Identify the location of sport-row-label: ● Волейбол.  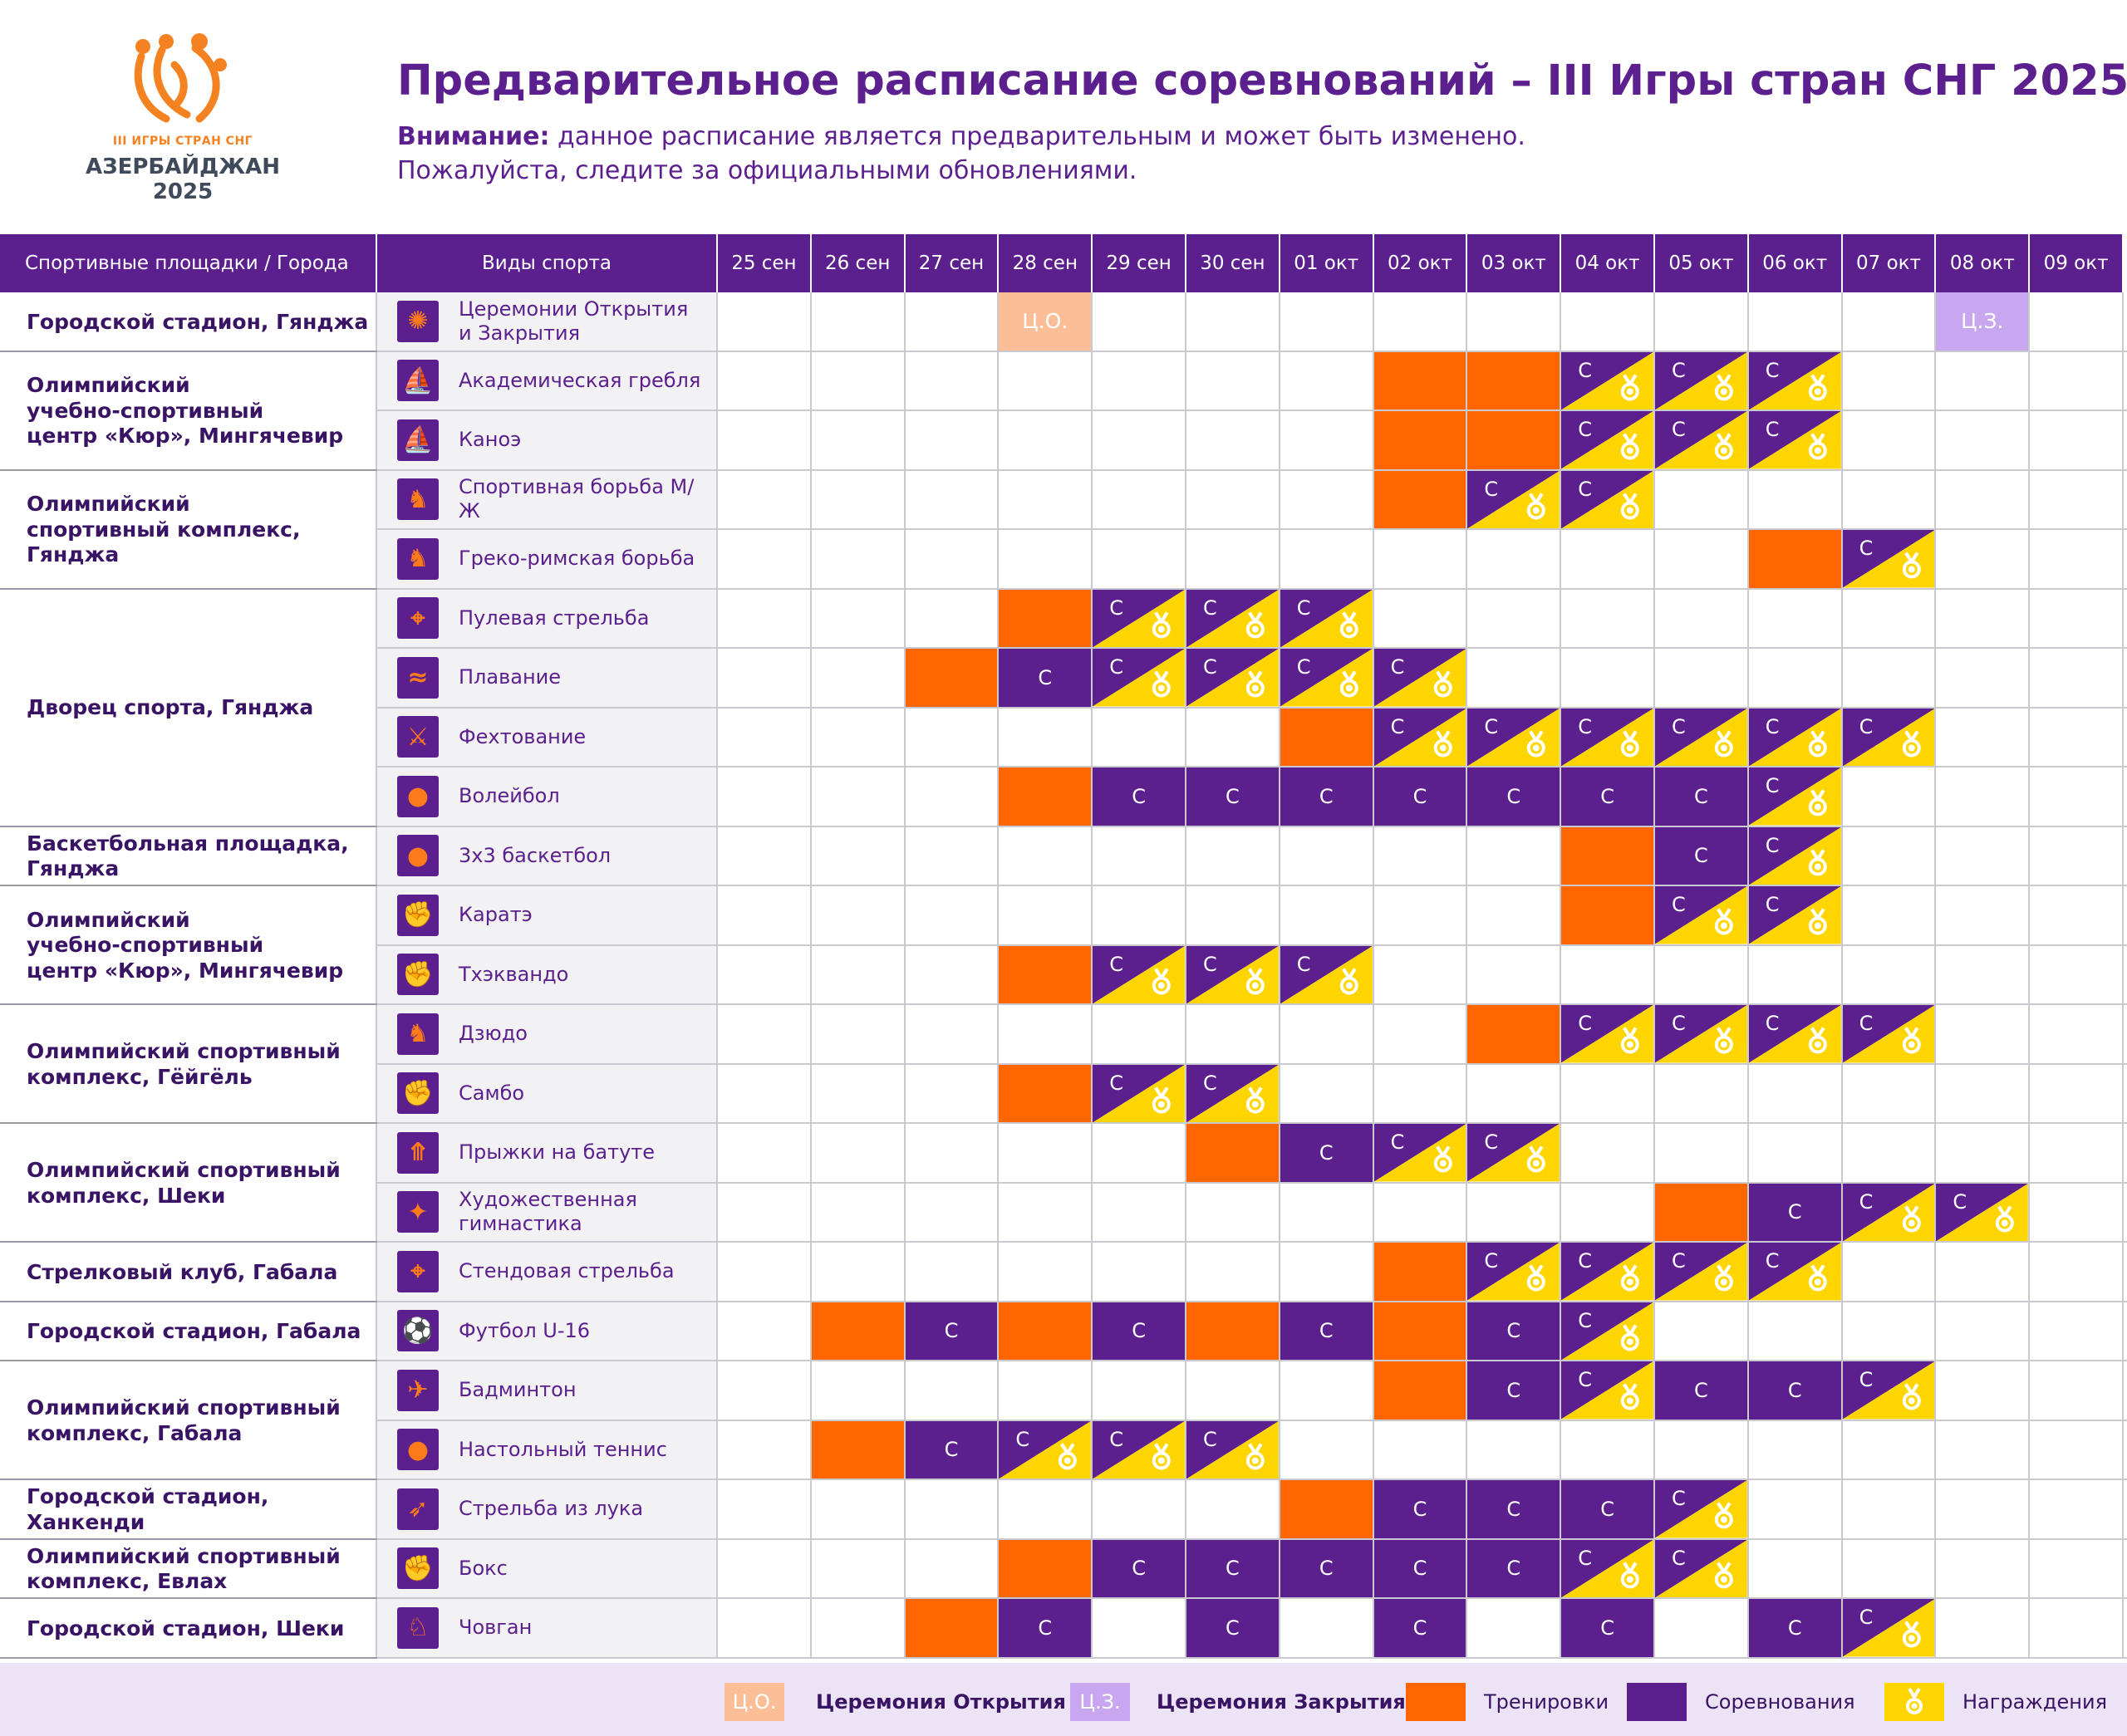
(546, 796).